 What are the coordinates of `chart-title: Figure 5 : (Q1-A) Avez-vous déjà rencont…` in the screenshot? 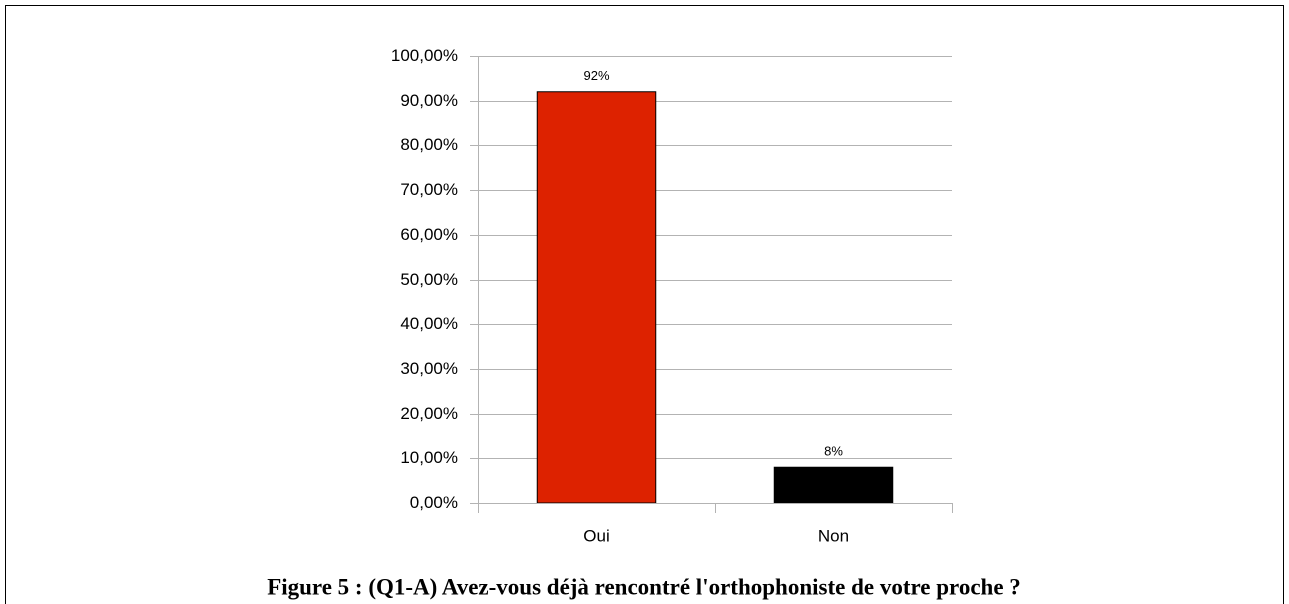 It's located at (644, 586).